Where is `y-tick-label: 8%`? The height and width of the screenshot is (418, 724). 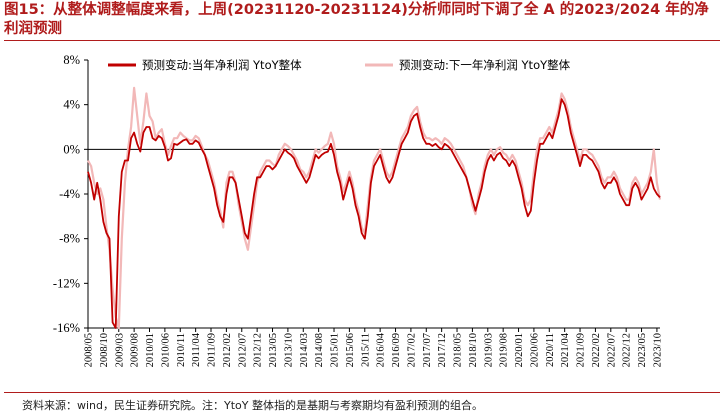 y-tick-label: 8% is located at coordinates (71, 60).